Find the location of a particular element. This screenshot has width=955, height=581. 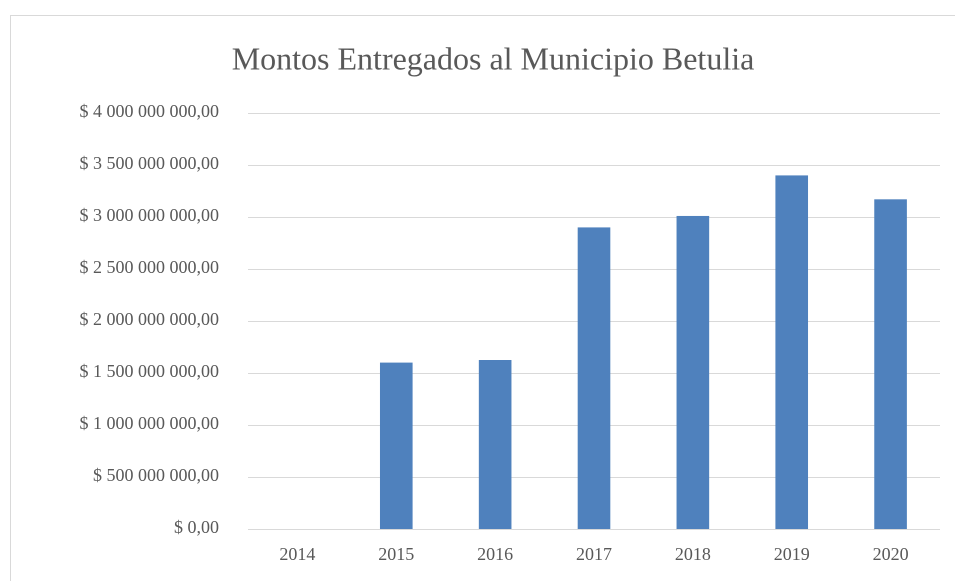

x-tick-label: 2015 is located at coordinates (396, 554).